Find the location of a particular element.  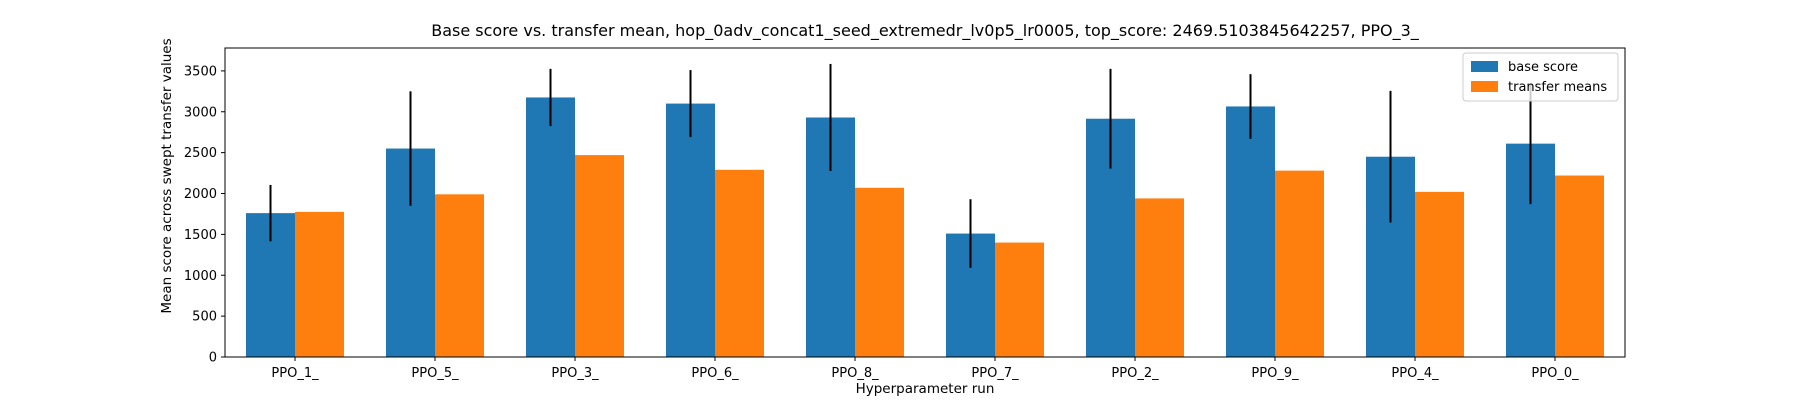

legend-label: transfer means is located at coordinates (1557, 87).